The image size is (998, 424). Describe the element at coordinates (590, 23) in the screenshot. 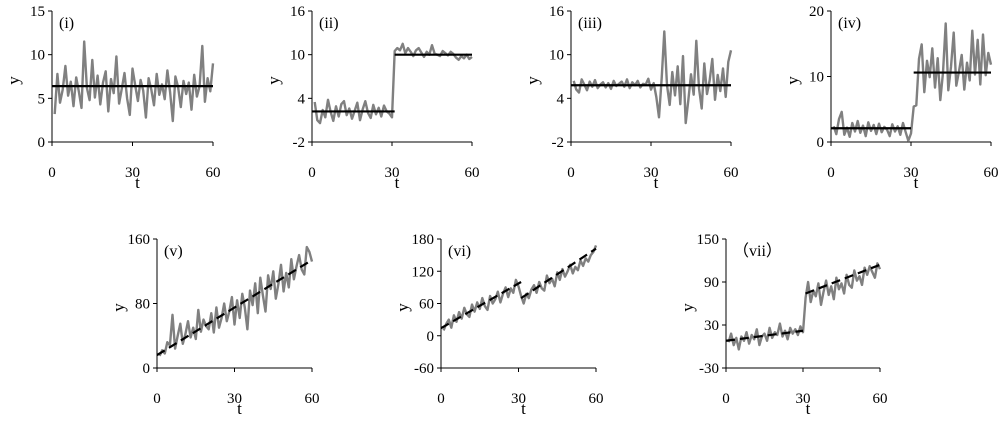

I see `panel-label: (iii)` at that location.